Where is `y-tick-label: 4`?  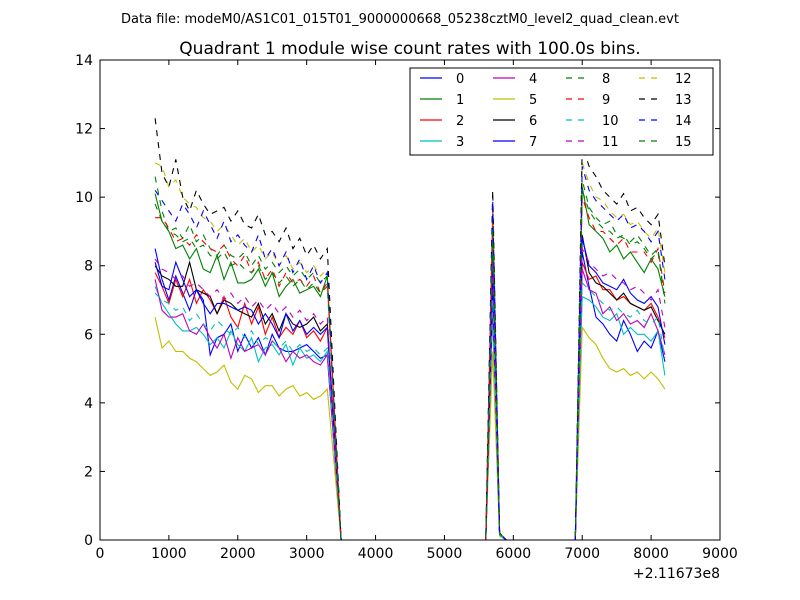 y-tick-label: 4 is located at coordinates (88, 404).